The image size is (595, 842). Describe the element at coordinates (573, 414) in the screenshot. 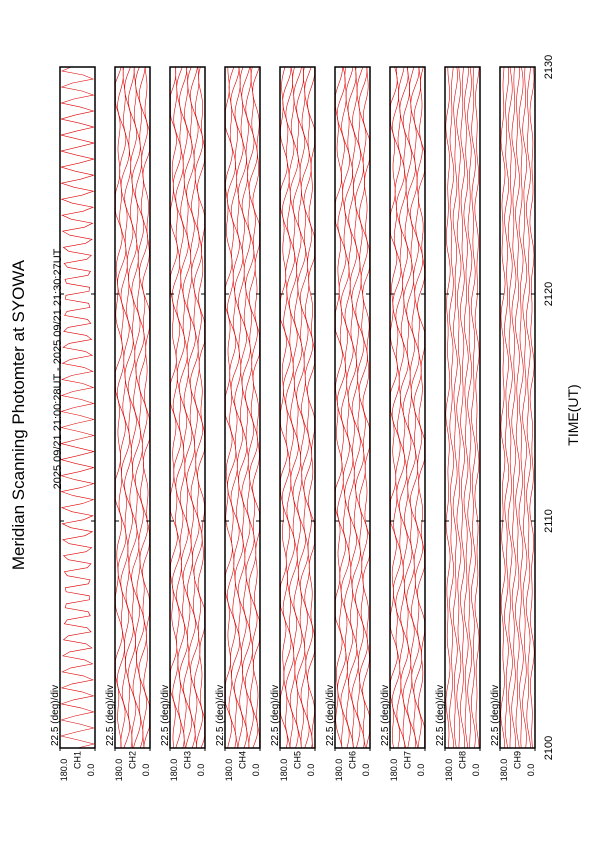

I see `x-axis-label: TIME(UT)` at that location.